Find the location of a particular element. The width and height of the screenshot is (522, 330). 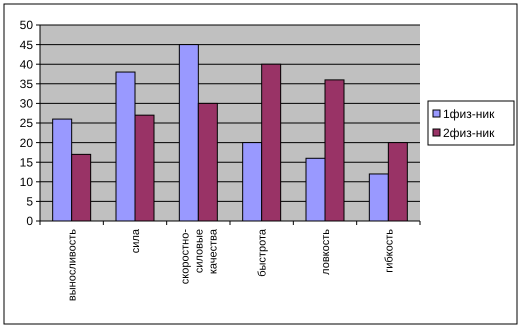

y-tick-label: 50 is located at coordinates (27, 25).